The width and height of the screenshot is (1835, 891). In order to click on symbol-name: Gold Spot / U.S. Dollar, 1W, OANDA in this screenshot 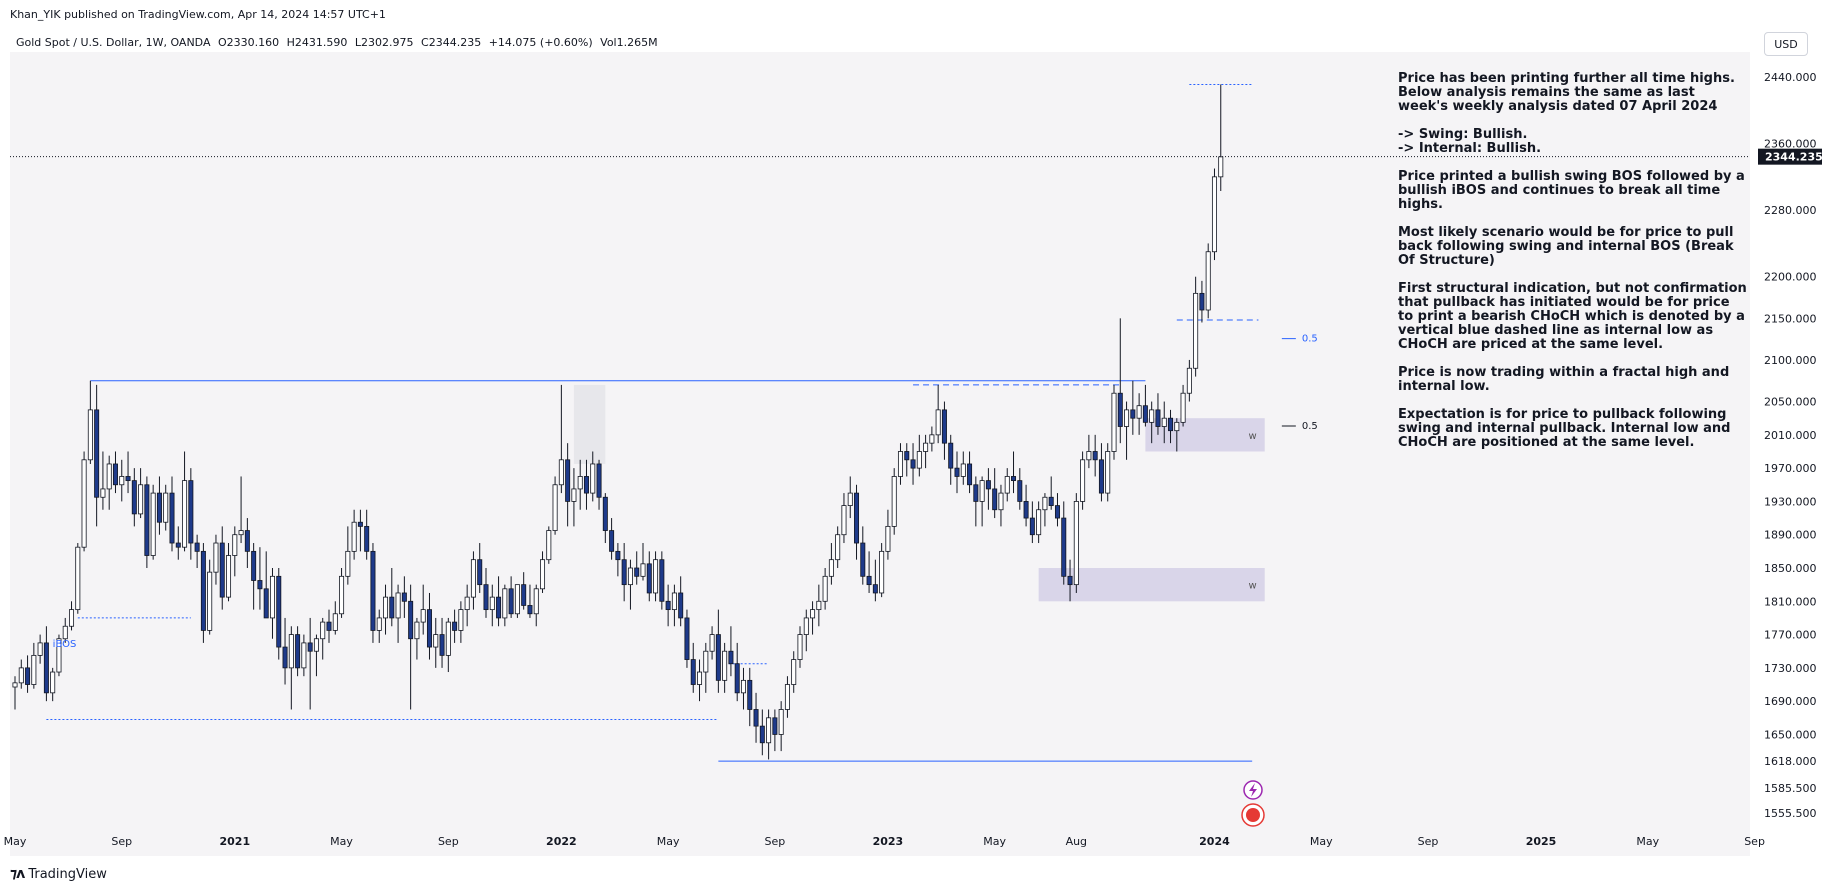, I will do `click(113, 42)`.